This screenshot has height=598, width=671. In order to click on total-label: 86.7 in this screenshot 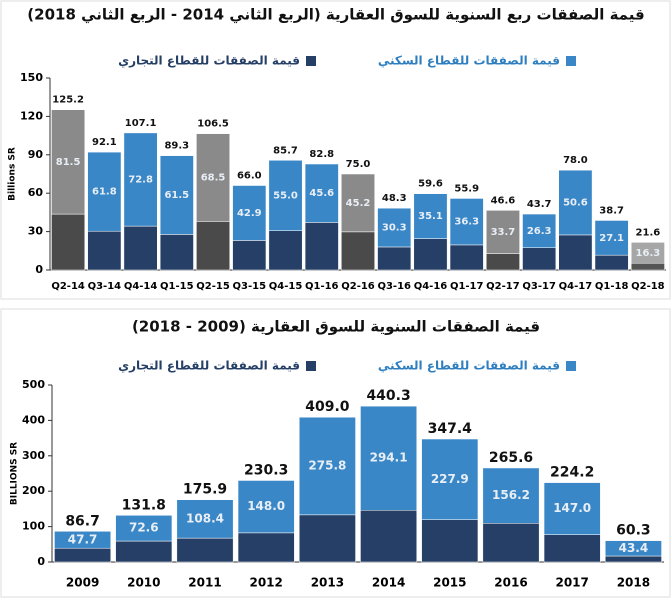, I will do `click(82, 521)`.